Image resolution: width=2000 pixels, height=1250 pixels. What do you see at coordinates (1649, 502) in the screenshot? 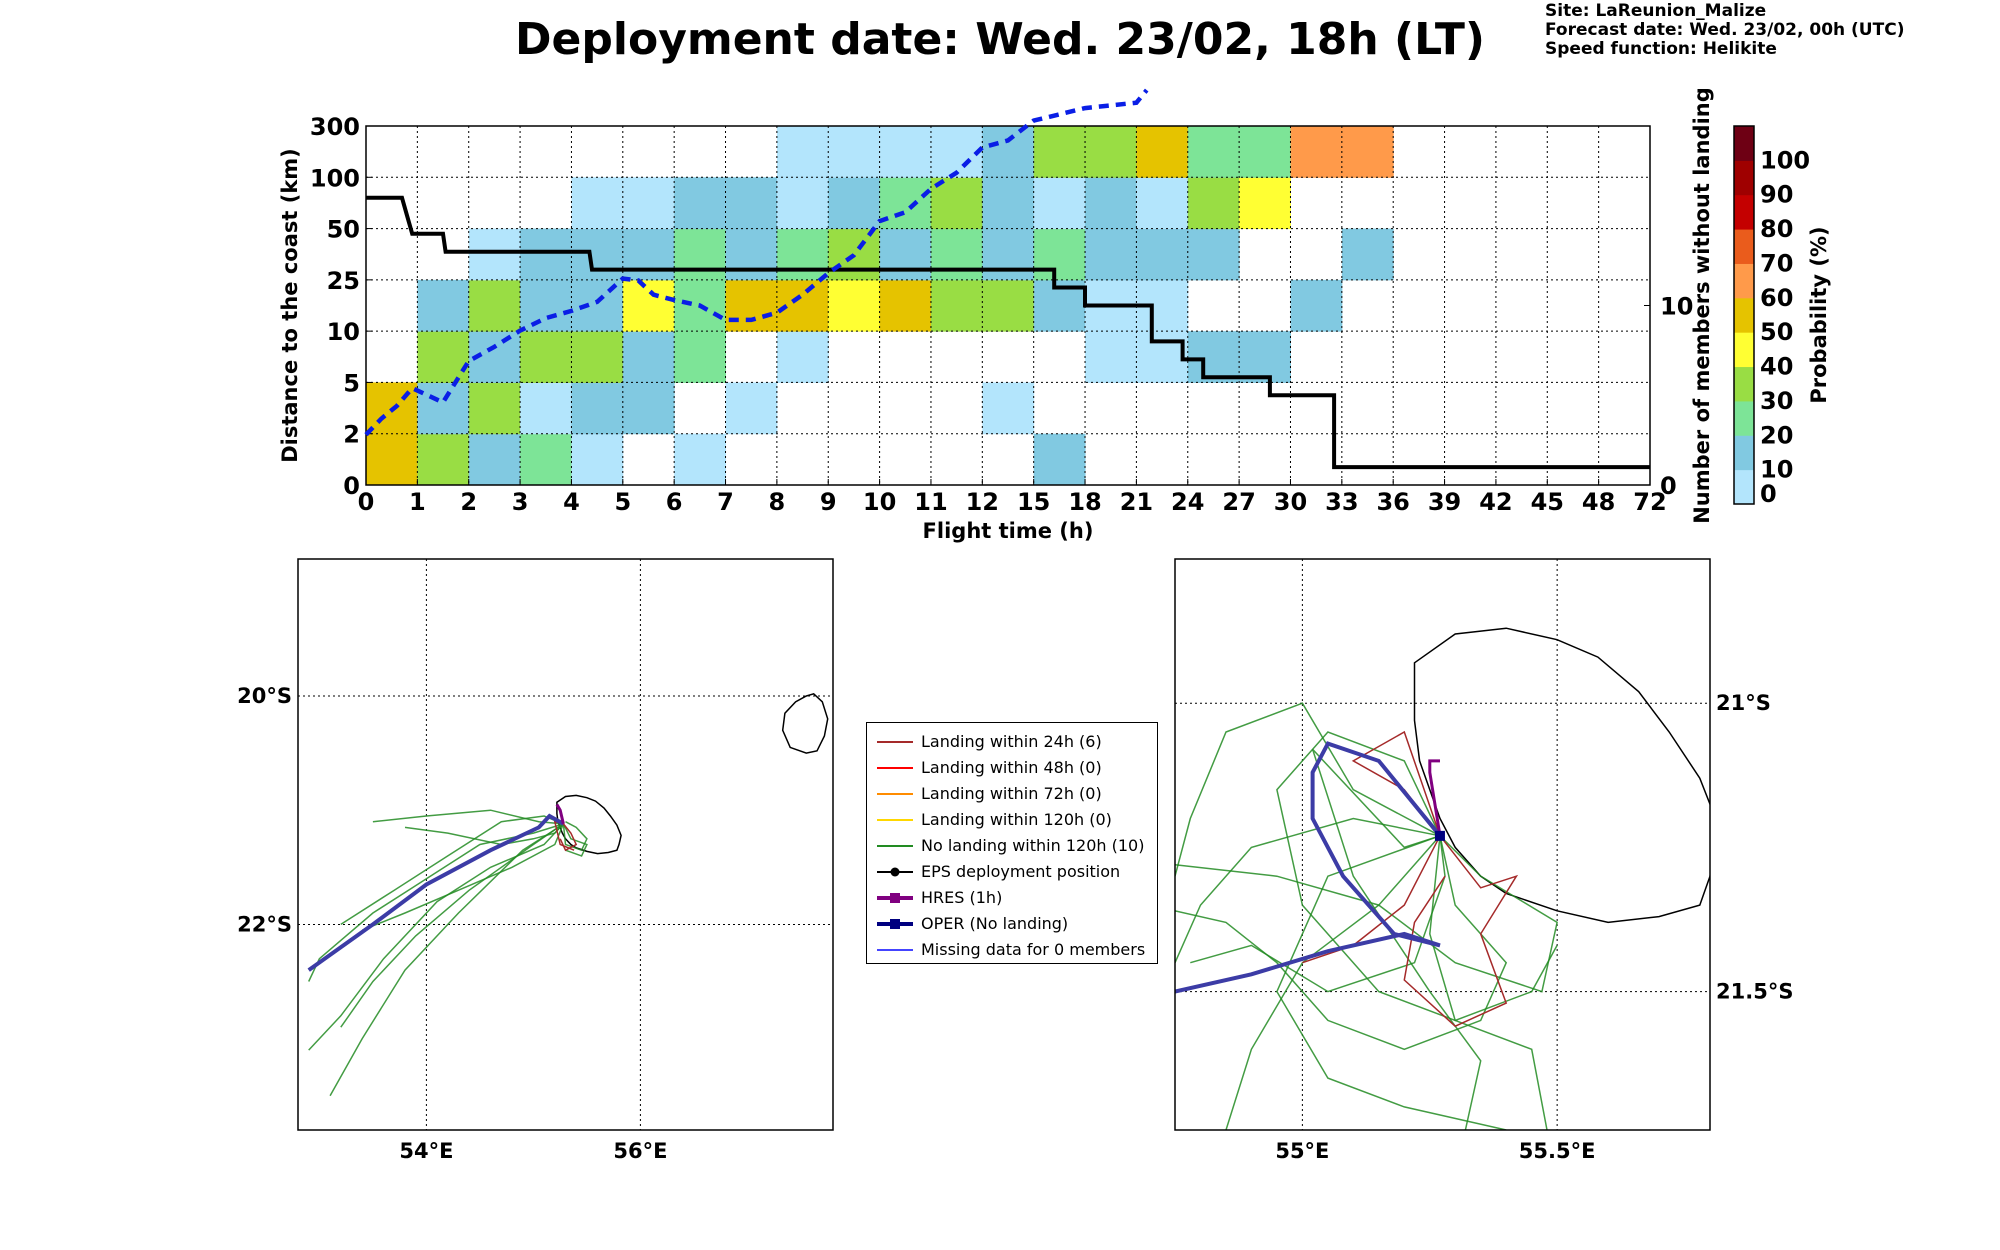
I see `x-tick-label: 72` at bounding box center [1649, 502].